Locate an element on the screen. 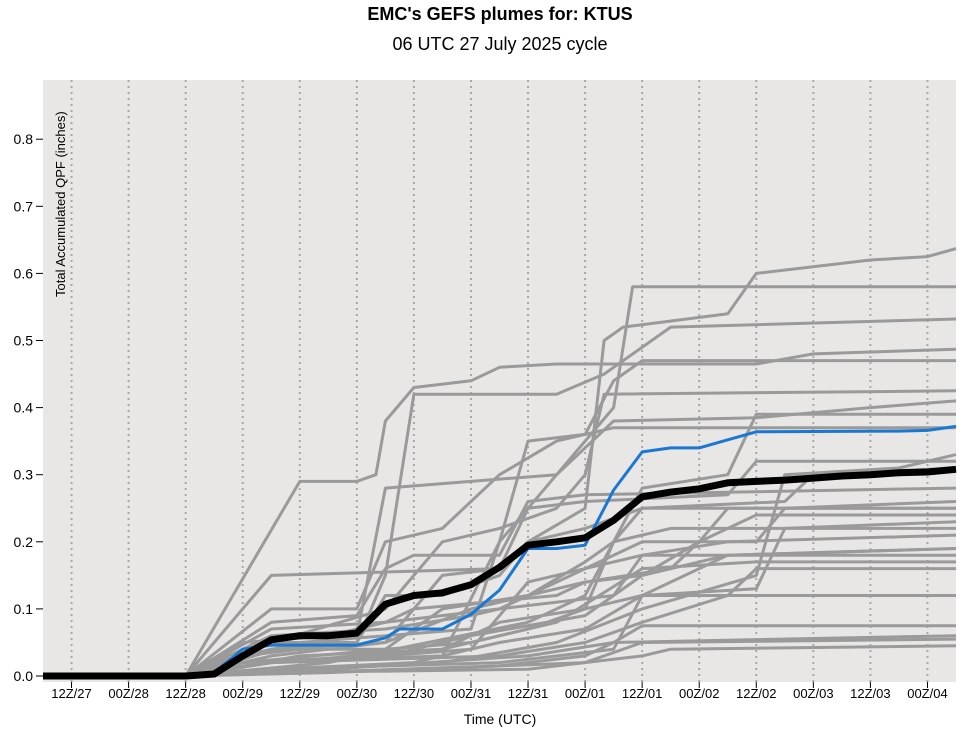 Image resolution: width=976 pixels, height=735 pixels. y-tick-label: 0.8 is located at coordinates (24, 139).